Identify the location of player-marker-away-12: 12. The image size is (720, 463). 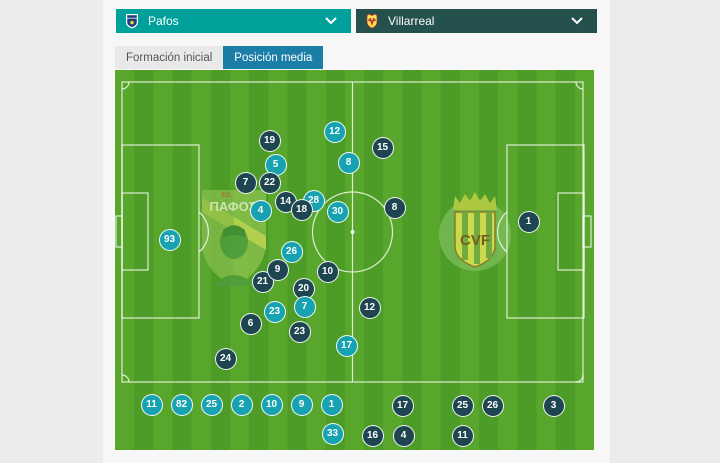
(369, 307).